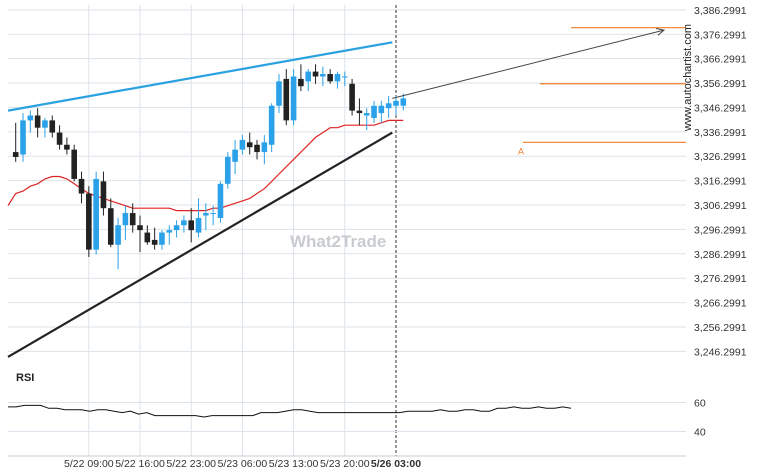 The height and width of the screenshot is (475, 760). I want to click on price-tick-label: 3,246.2991, so click(720, 352).